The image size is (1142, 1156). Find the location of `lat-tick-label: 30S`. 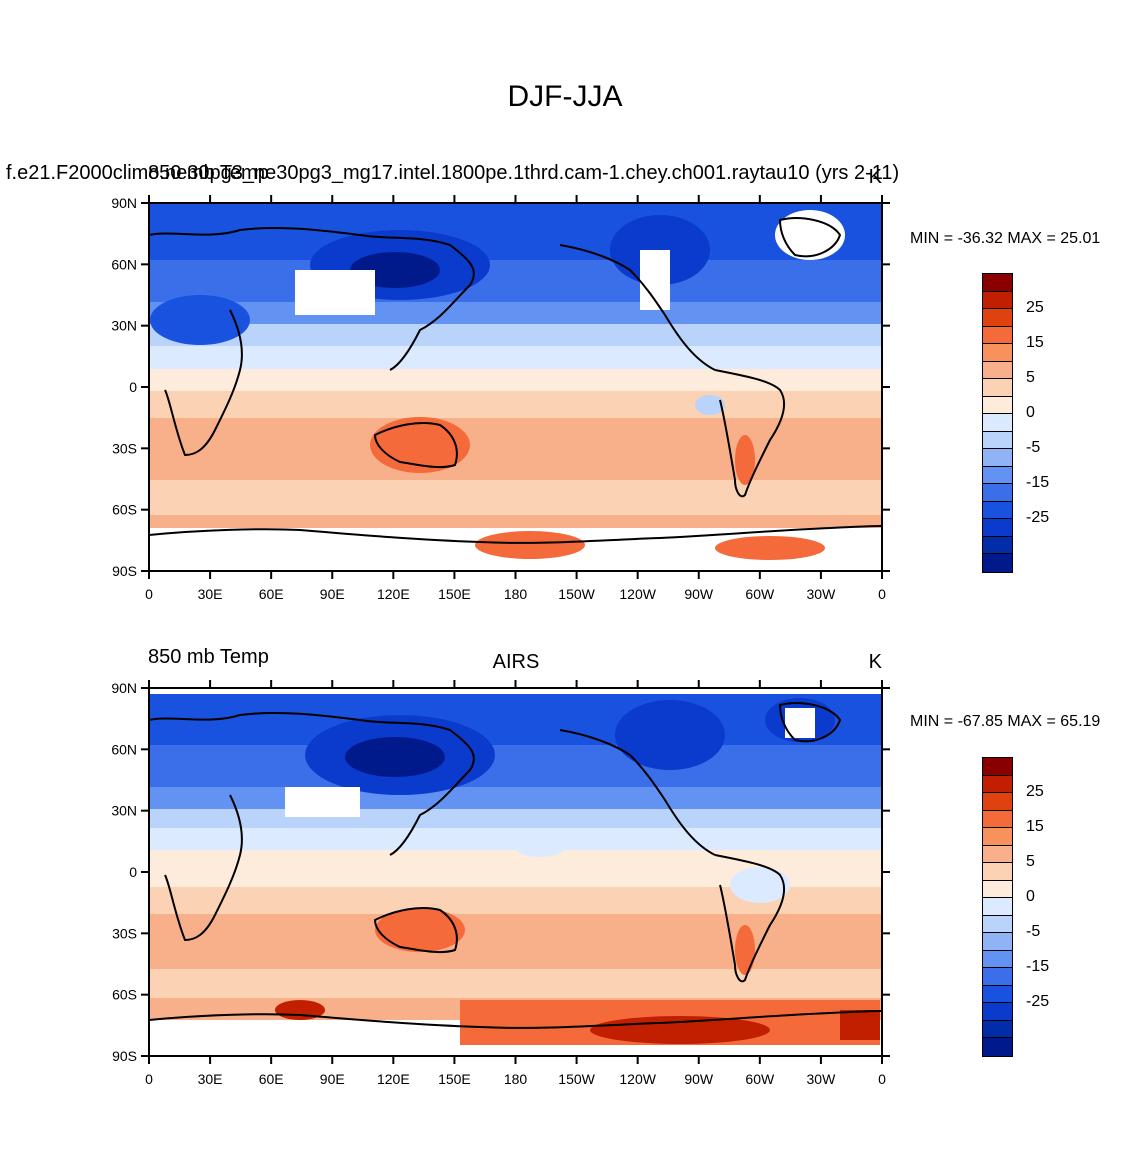

lat-tick-label: 30S is located at coordinates (124, 933).